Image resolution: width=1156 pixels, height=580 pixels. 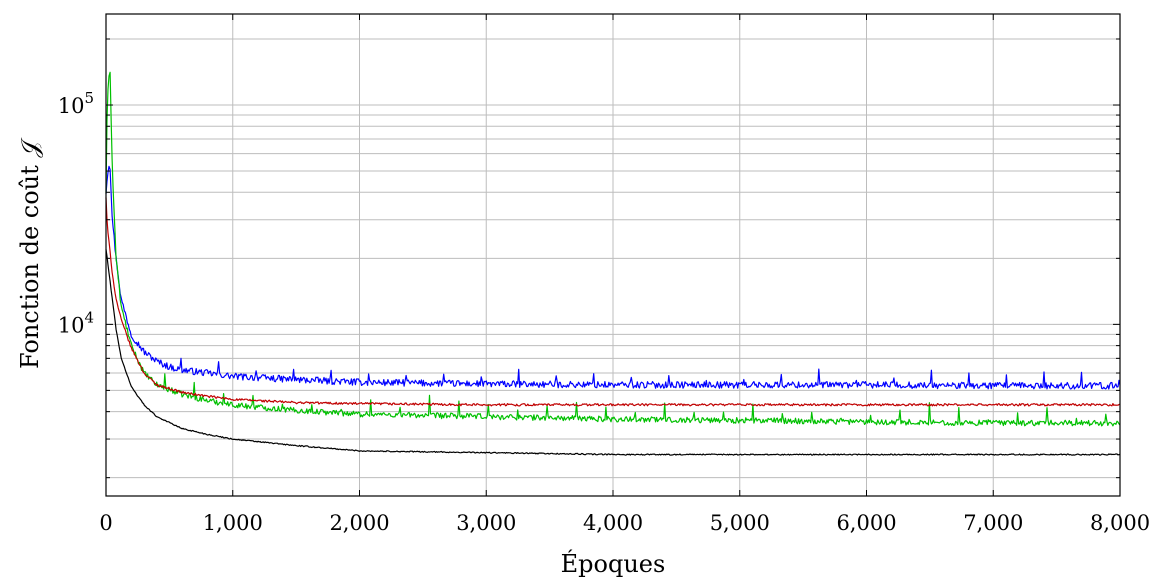 I want to click on x-tick-label: 2,000, so click(x=359, y=523).